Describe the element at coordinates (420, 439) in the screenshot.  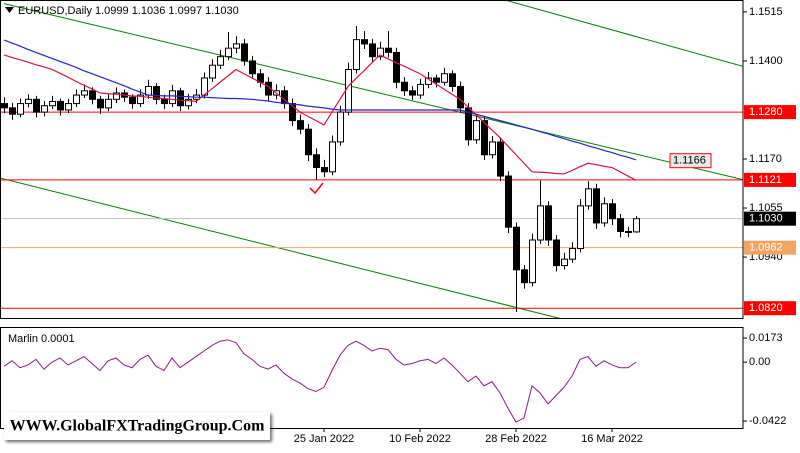
I see `x-tick-label: 10 Feb 2022` at that location.